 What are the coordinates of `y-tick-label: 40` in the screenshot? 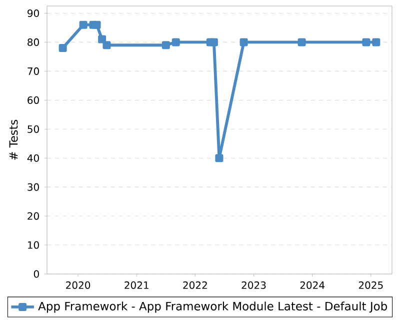 It's located at (33, 158).